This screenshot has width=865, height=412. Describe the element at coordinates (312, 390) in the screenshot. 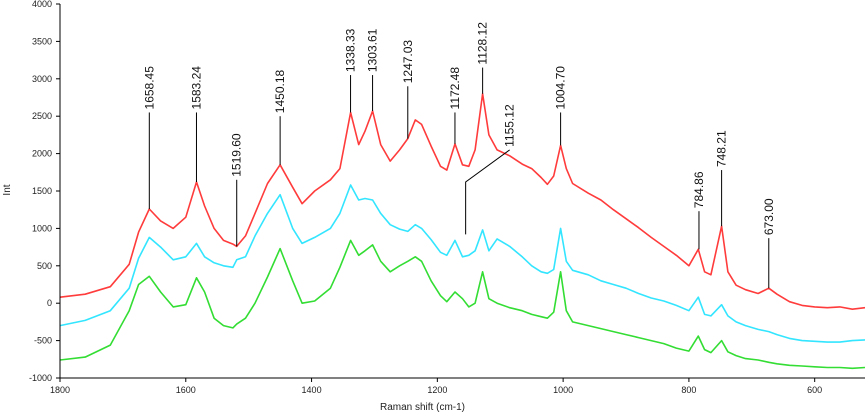

I see `x-tick-label: 1400` at that location.